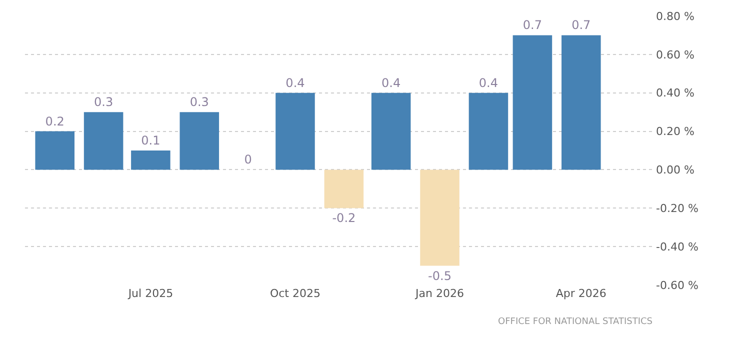  What do you see at coordinates (150, 141) in the screenshot?
I see `data-label: 0.1` at bounding box center [150, 141].